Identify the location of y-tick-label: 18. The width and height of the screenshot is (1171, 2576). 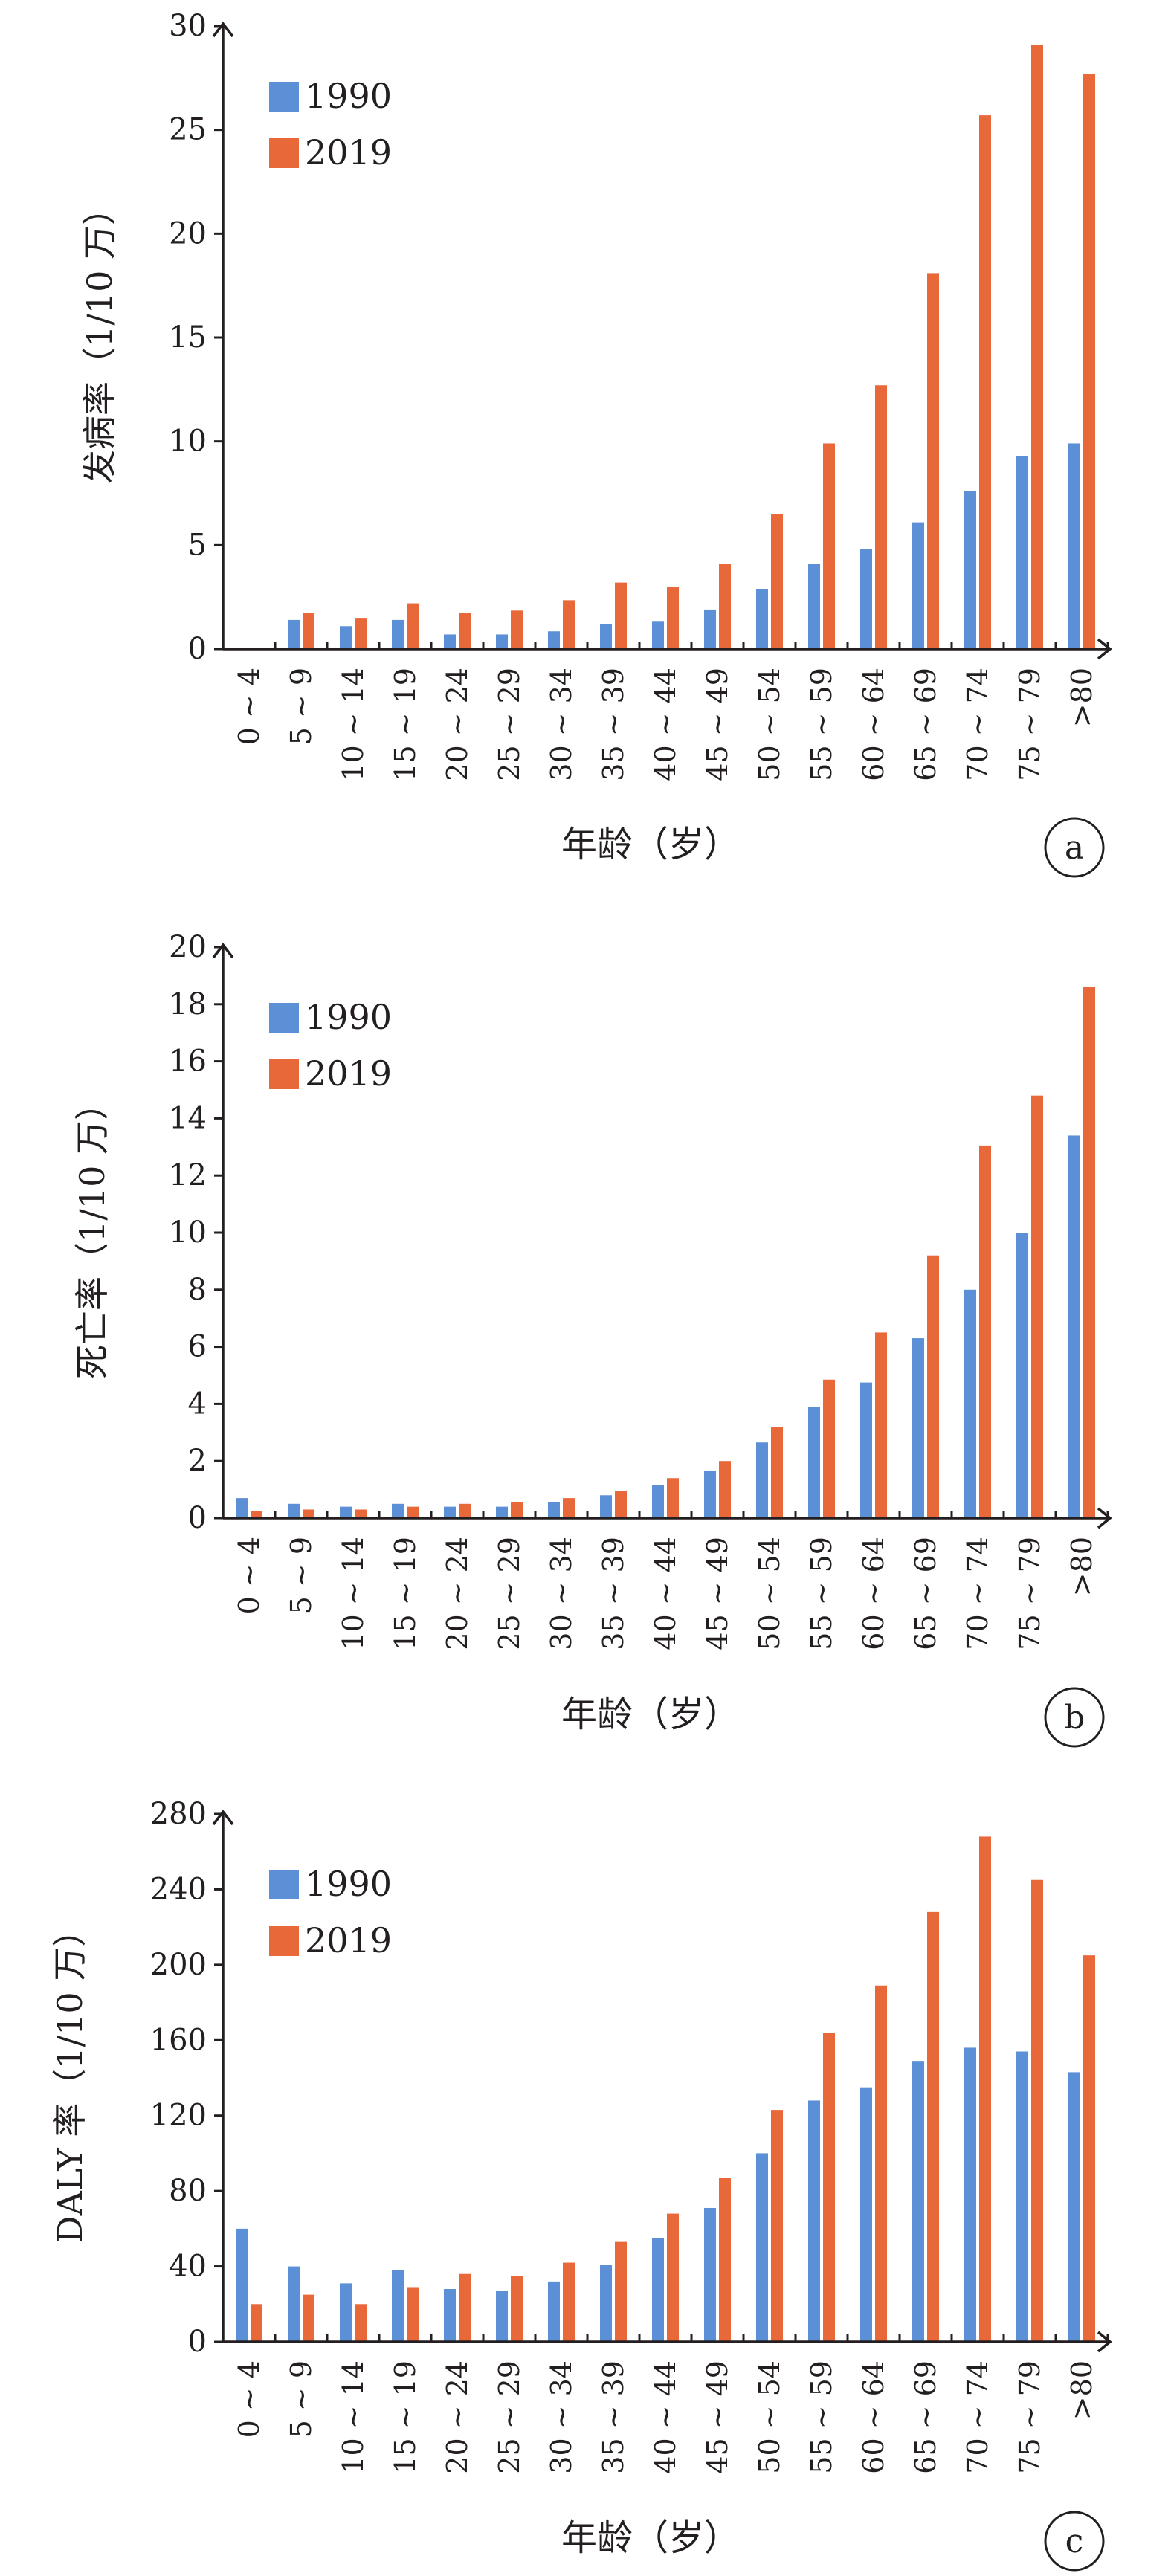
(188, 1004).